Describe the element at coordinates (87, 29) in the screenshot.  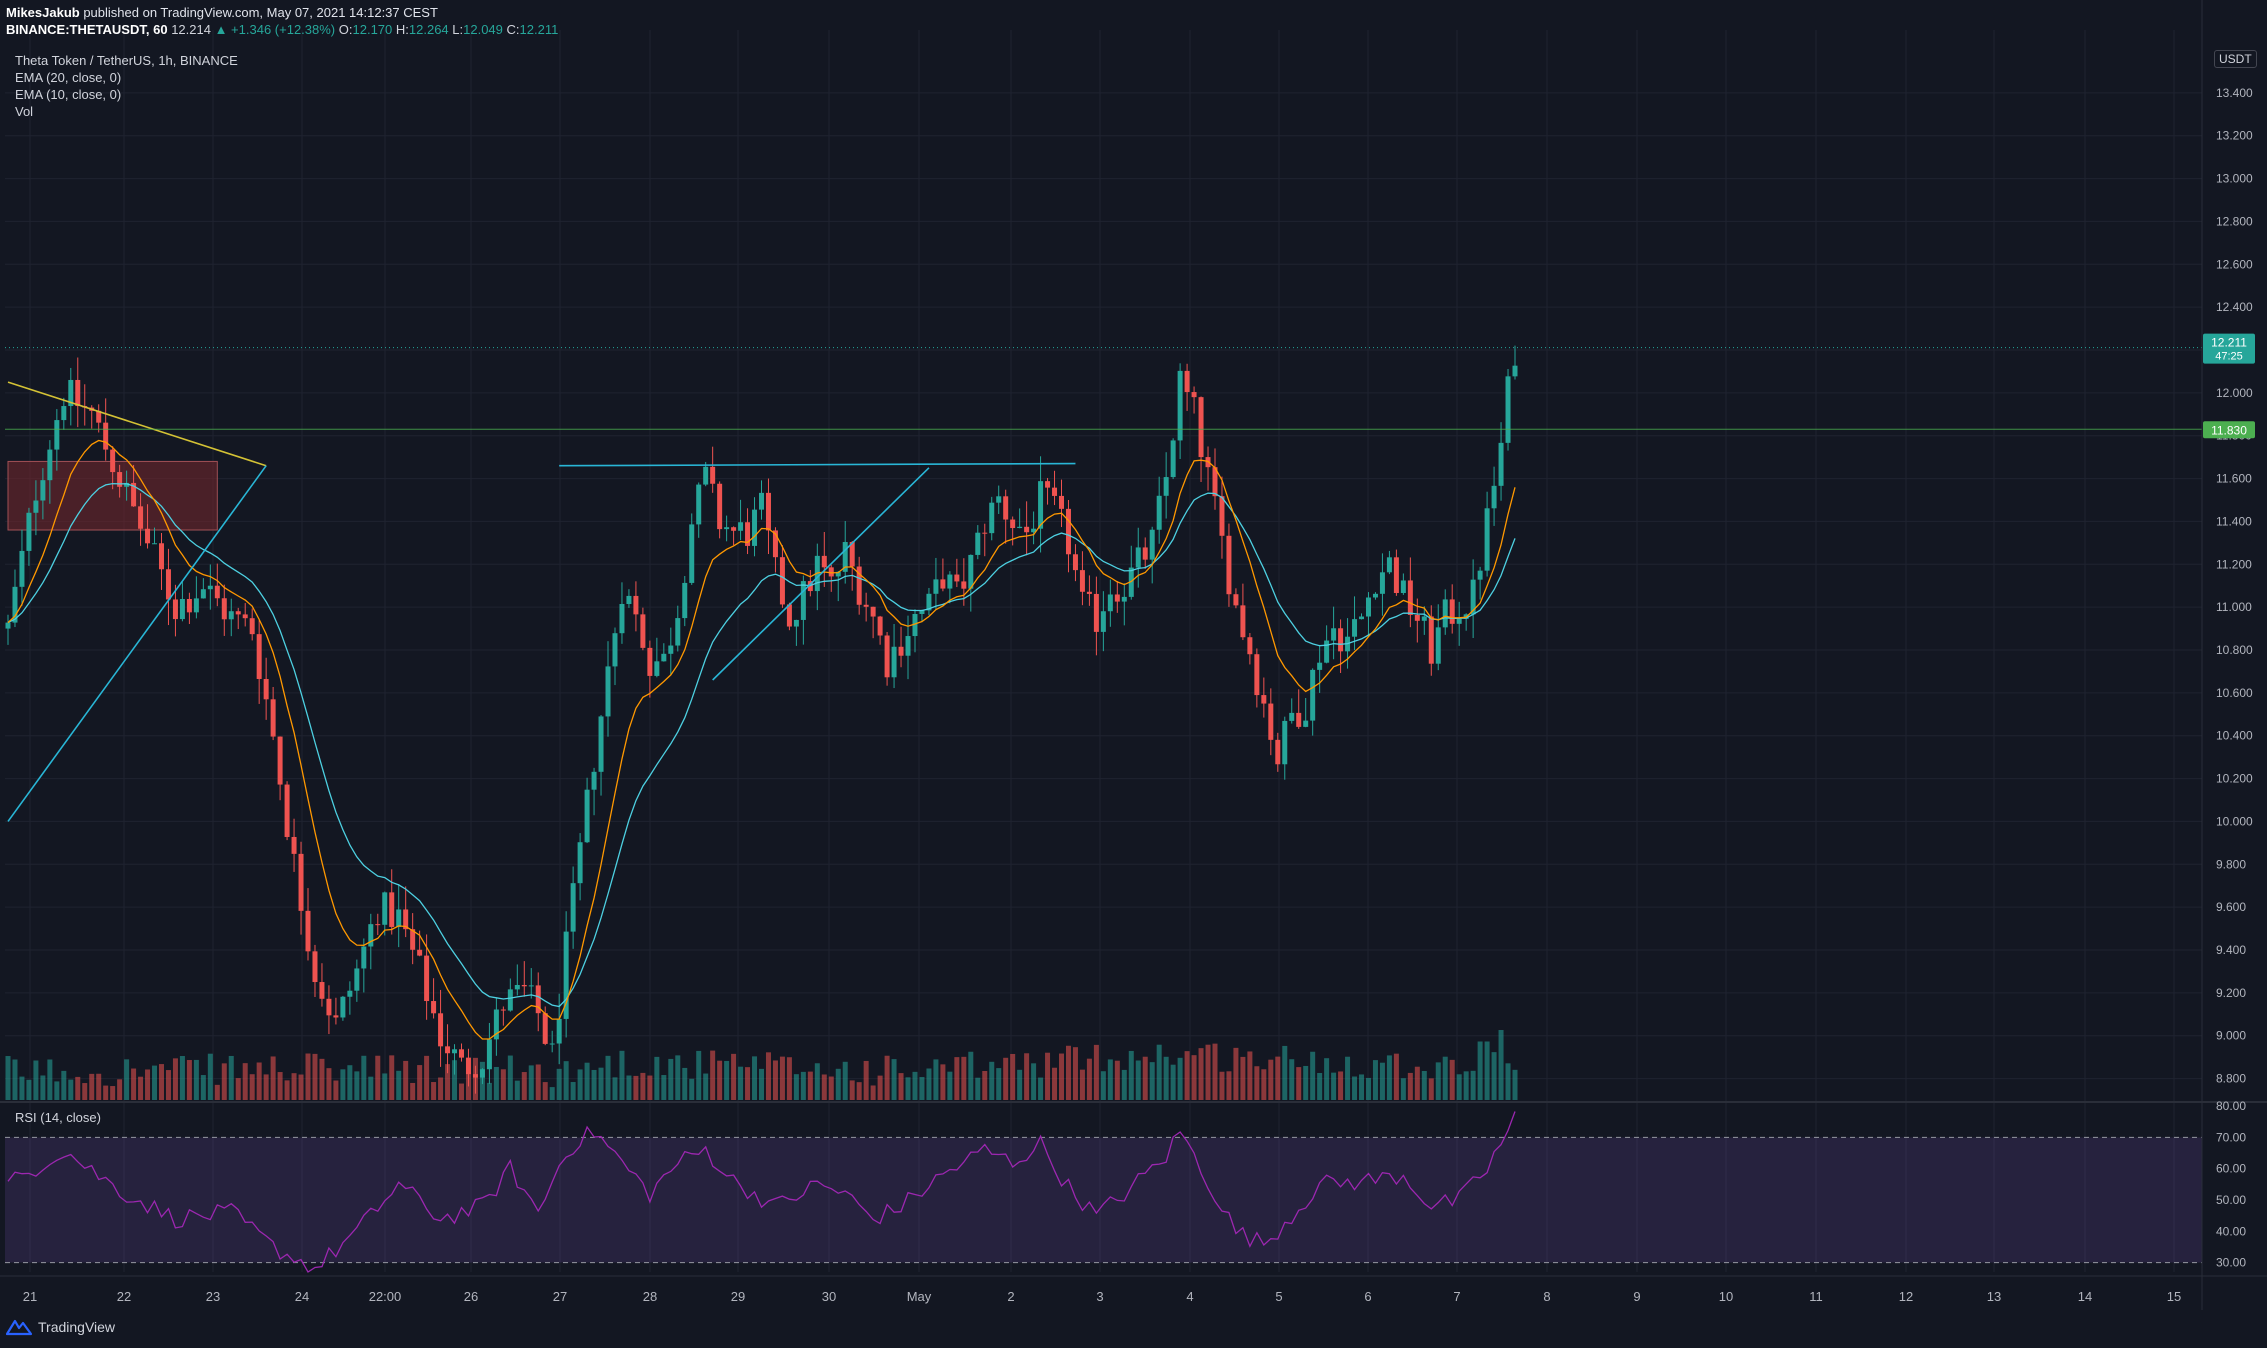
I see `symbol-label: BINANCE:THETAUSDT, 60` at that location.